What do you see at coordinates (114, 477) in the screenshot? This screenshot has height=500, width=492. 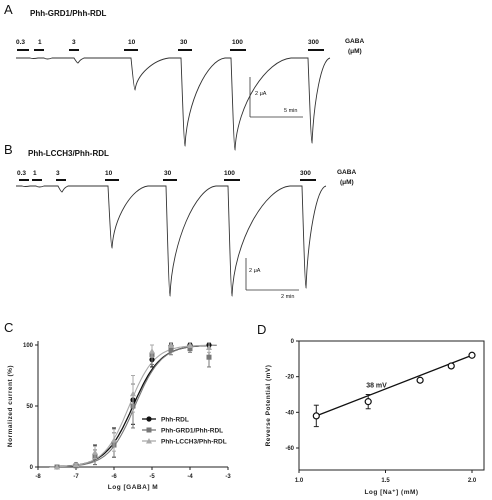 I see `x-tick-label: -6` at bounding box center [114, 477].